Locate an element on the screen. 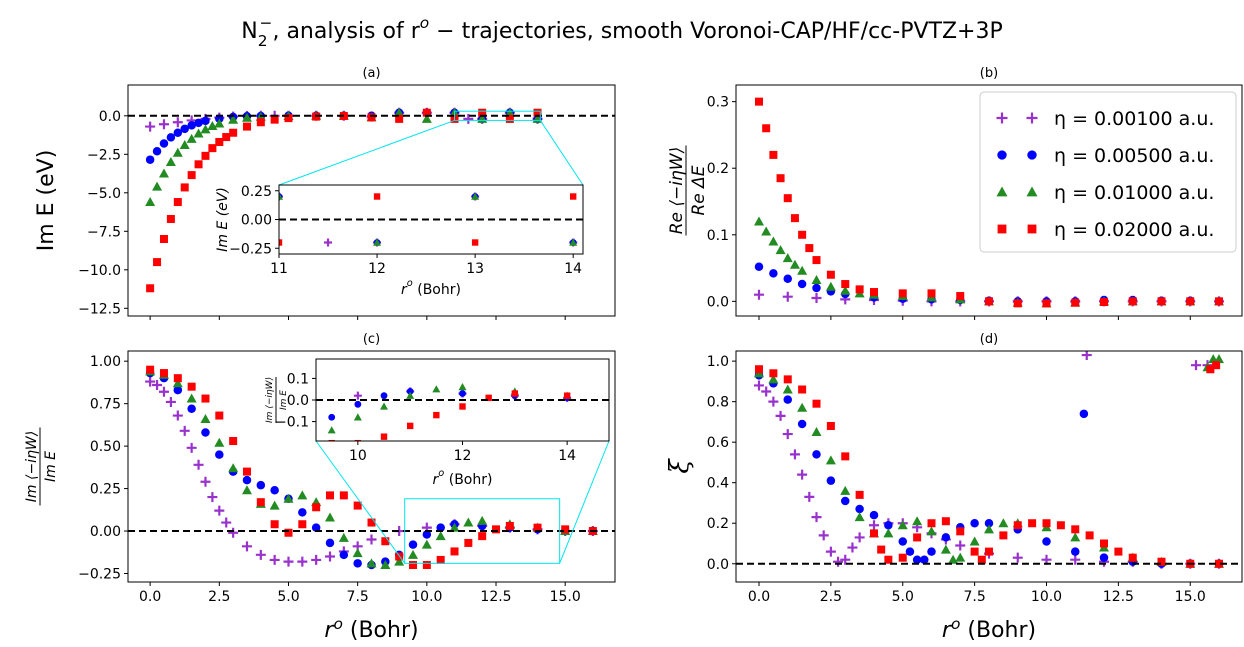 The width and height of the screenshot is (1244, 647). panel-d-xtick-label: 12.5 is located at coordinates (1118, 597).